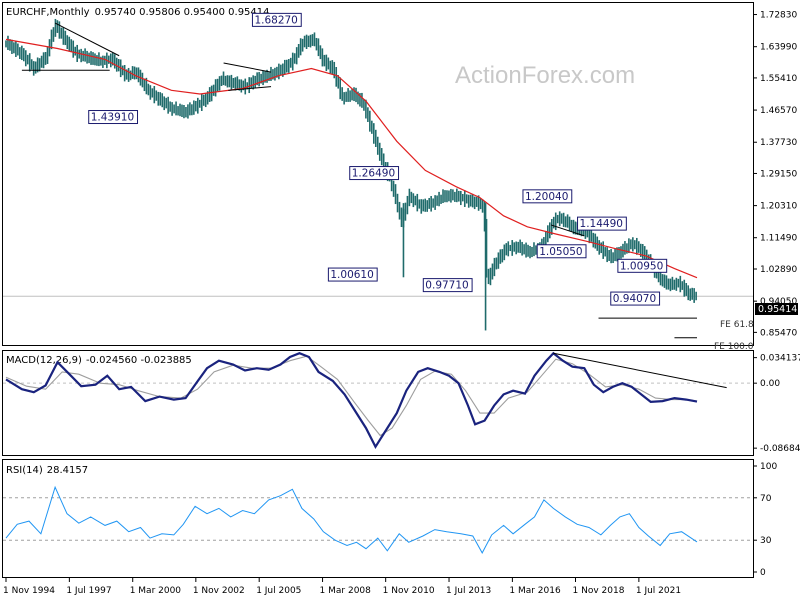  What do you see at coordinates (780, 359) in the screenshot?
I see `macd-y-tick-label: 0.034137` at bounding box center [780, 359].